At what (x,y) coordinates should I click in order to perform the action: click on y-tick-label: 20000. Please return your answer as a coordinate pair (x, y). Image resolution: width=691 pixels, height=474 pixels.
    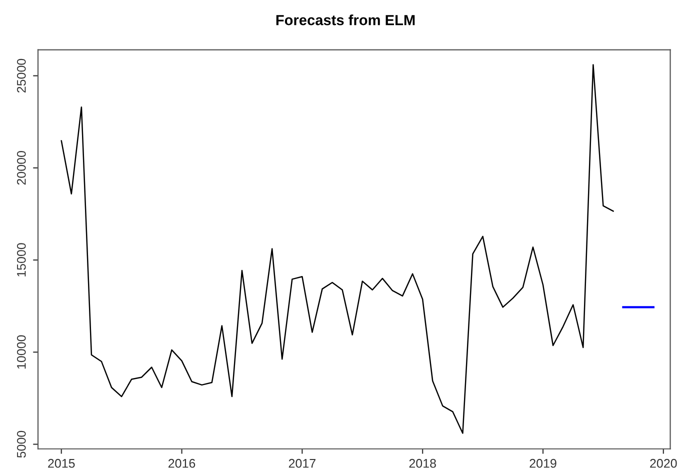
    Looking at the image, I should click on (21, 167).